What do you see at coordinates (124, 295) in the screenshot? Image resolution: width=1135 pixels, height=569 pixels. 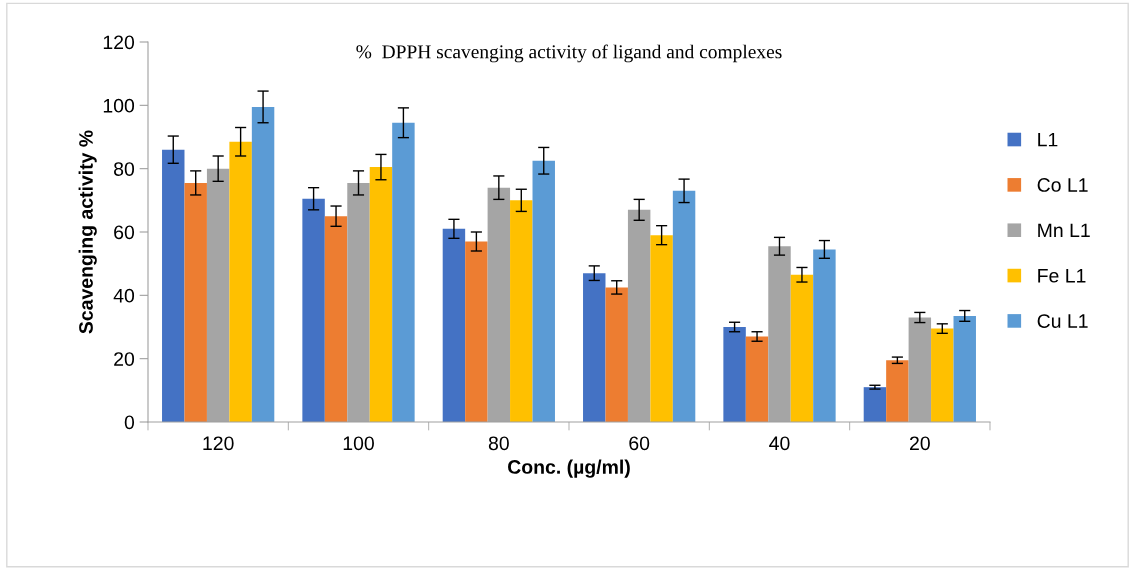 I see `y-tick-label: 40` at bounding box center [124, 295].